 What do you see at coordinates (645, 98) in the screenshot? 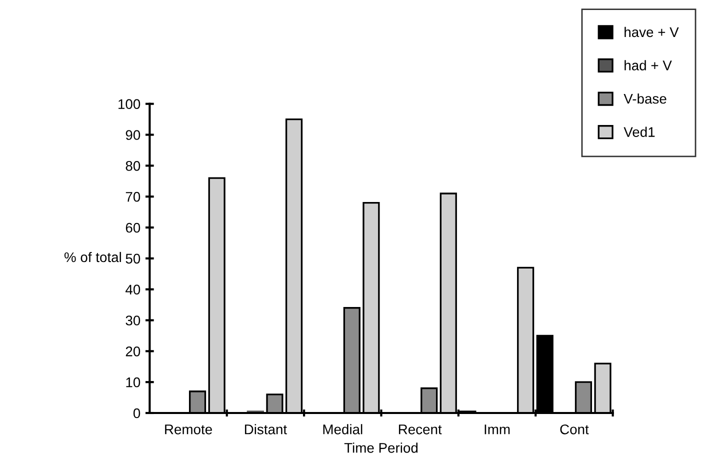
I see `legend-label: V-base` at bounding box center [645, 98].